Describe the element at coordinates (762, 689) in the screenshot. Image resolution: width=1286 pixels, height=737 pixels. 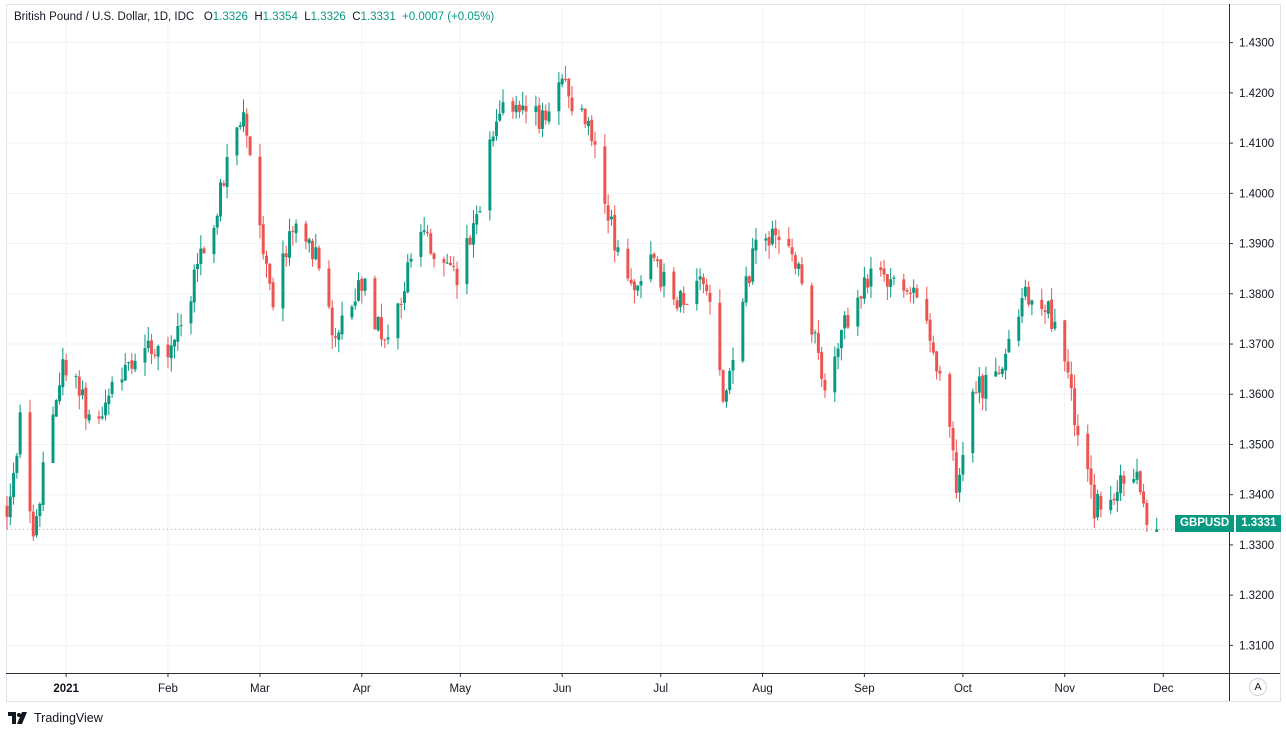
I see `time-tick-label: Aug` at that location.